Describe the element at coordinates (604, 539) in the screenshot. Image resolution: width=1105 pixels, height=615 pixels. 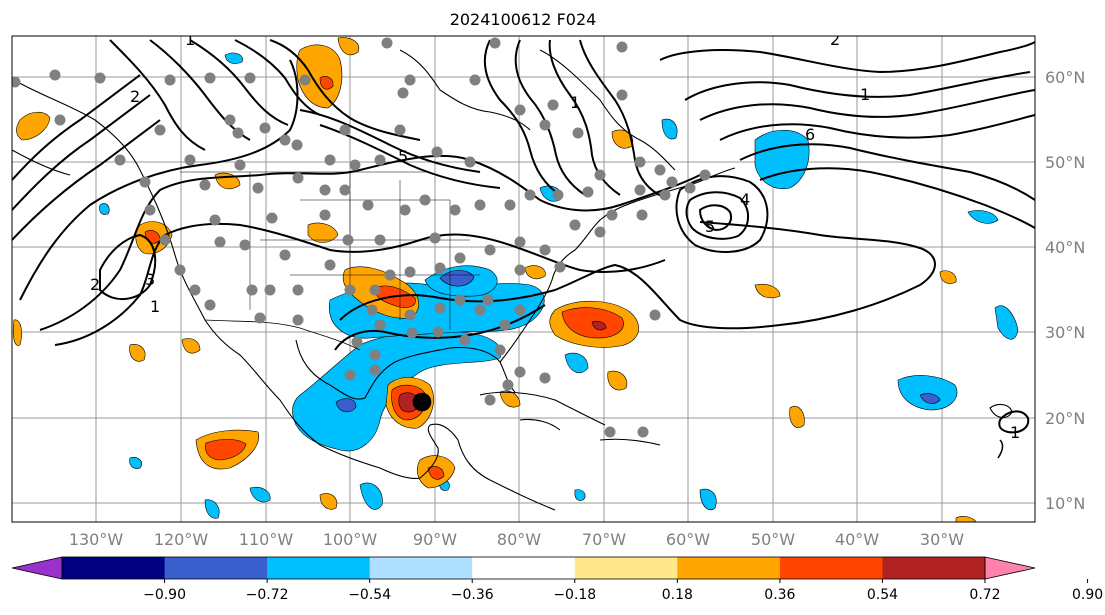
I see `lon-label: 70°W` at that location.